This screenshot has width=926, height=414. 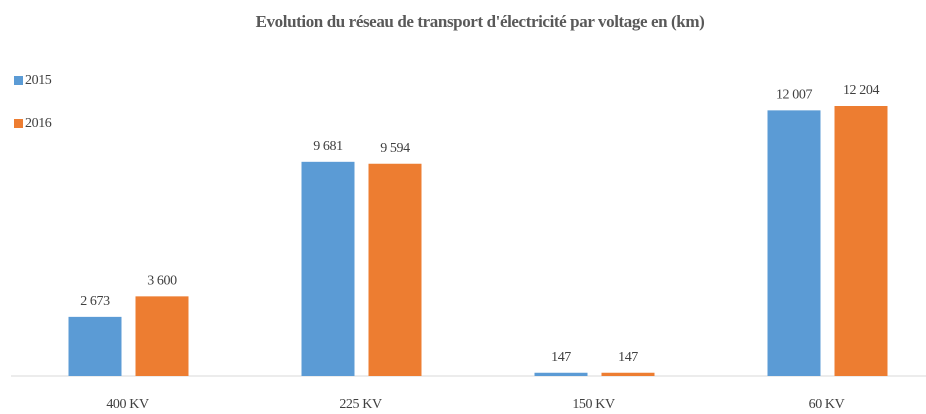 I want to click on x-tick-label: 225 KV, so click(x=360, y=404).